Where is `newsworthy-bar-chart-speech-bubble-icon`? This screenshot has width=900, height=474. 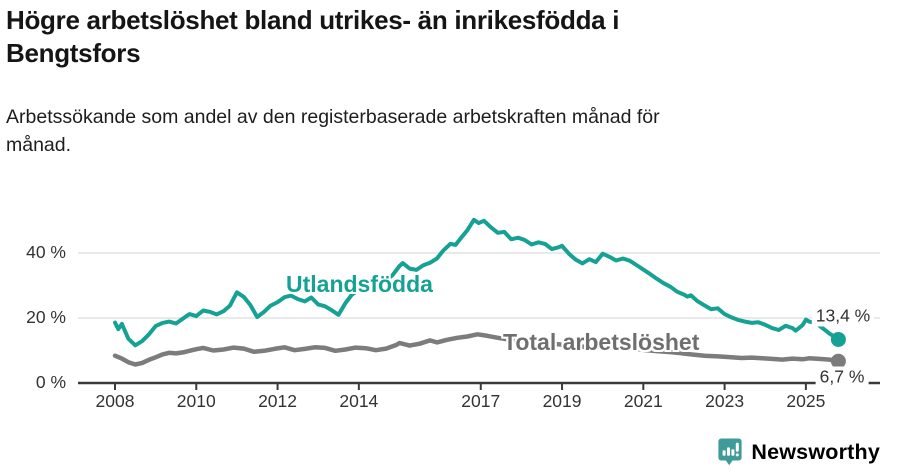 newsworthy-bar-chart-speech-bubble-icon is located at coordinates (730, 452).